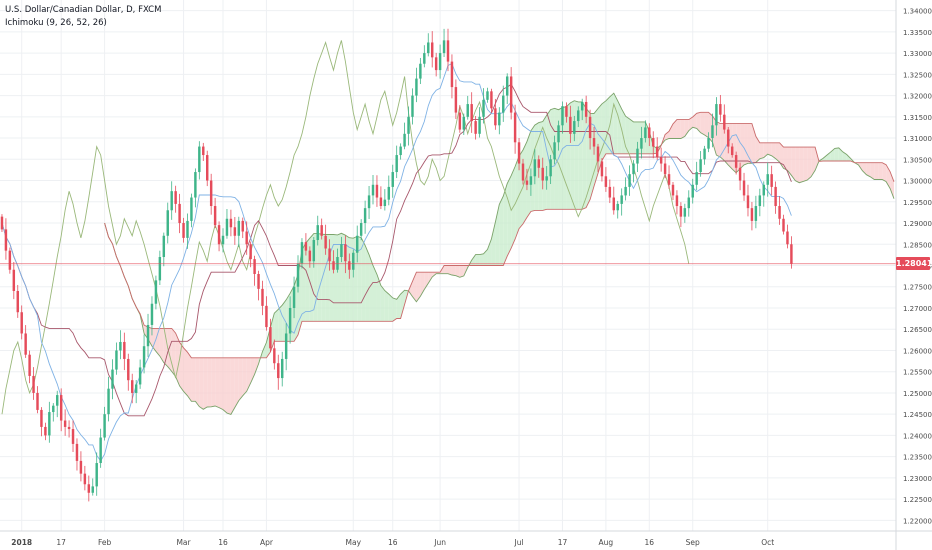 This screenshot has height=550, width=932. What do you see at coordinates (917, 500) in the screenshot?
I see `y-tick-label: 1.22500` at bounding box center [917, 500].